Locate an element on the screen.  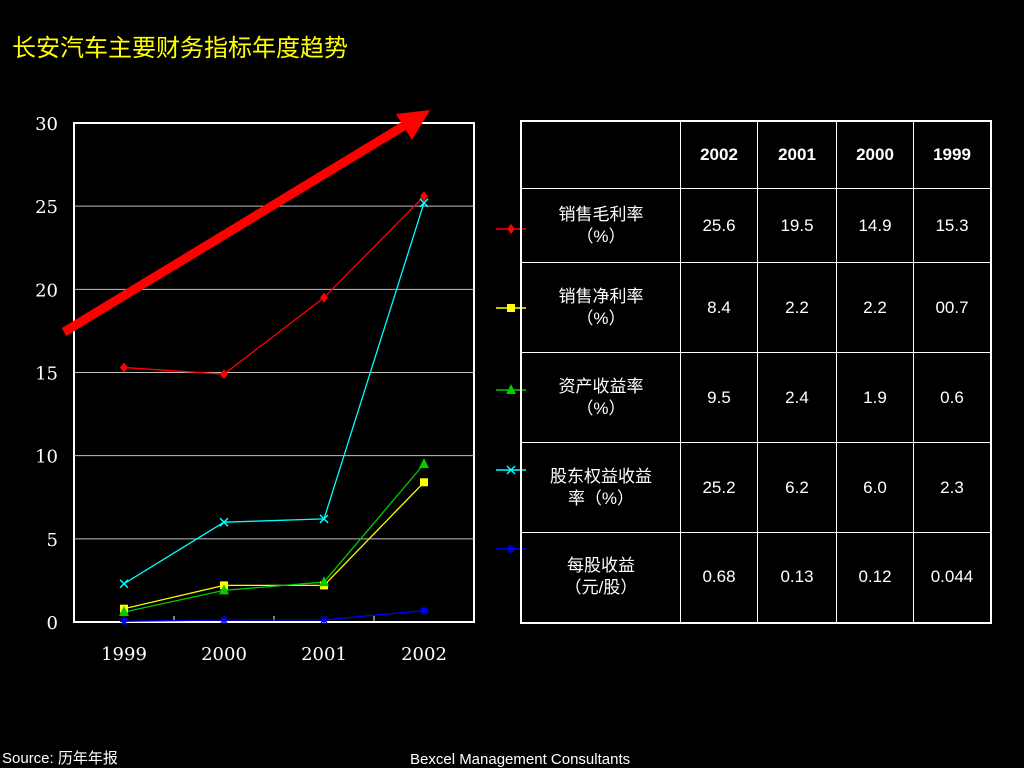
row-label: 股东权益收益 率（%） is located at coordinates (600, 487).